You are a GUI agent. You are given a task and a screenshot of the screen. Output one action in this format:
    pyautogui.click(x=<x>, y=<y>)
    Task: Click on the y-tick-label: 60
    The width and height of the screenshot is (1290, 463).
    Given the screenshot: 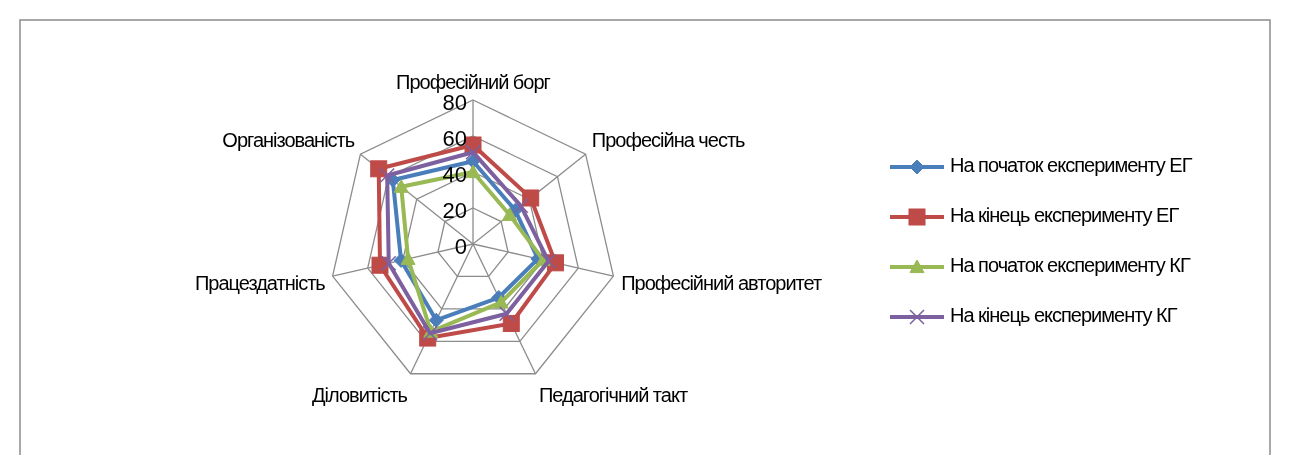 What is the action you would take?
    pyautogui.click(x=454, y=138)
    